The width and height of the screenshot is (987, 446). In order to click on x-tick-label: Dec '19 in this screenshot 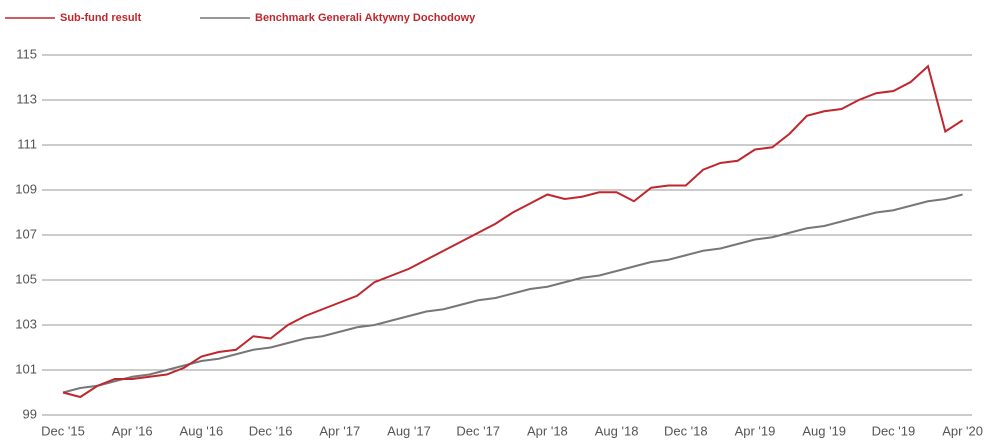, I will do `click(894, 430)`.